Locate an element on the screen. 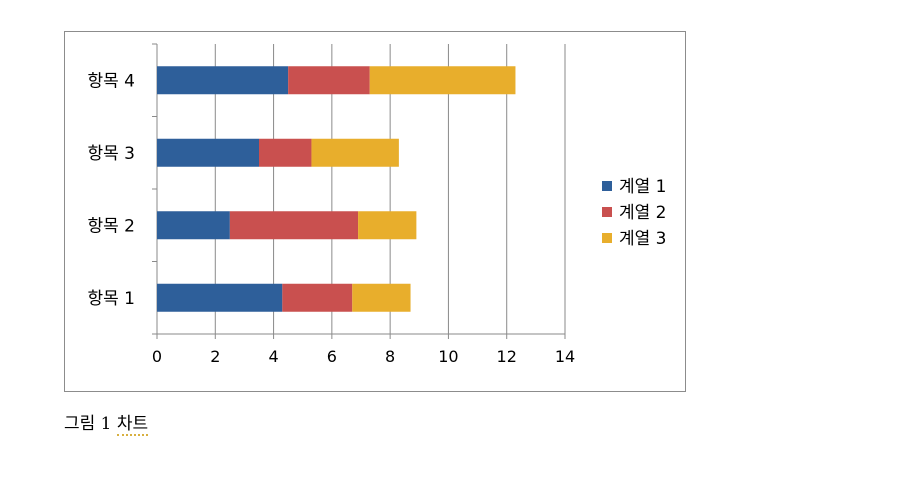 This screenshot has height=482, width=911. x-tick-label: 4 is located at coordinates (273, 356).